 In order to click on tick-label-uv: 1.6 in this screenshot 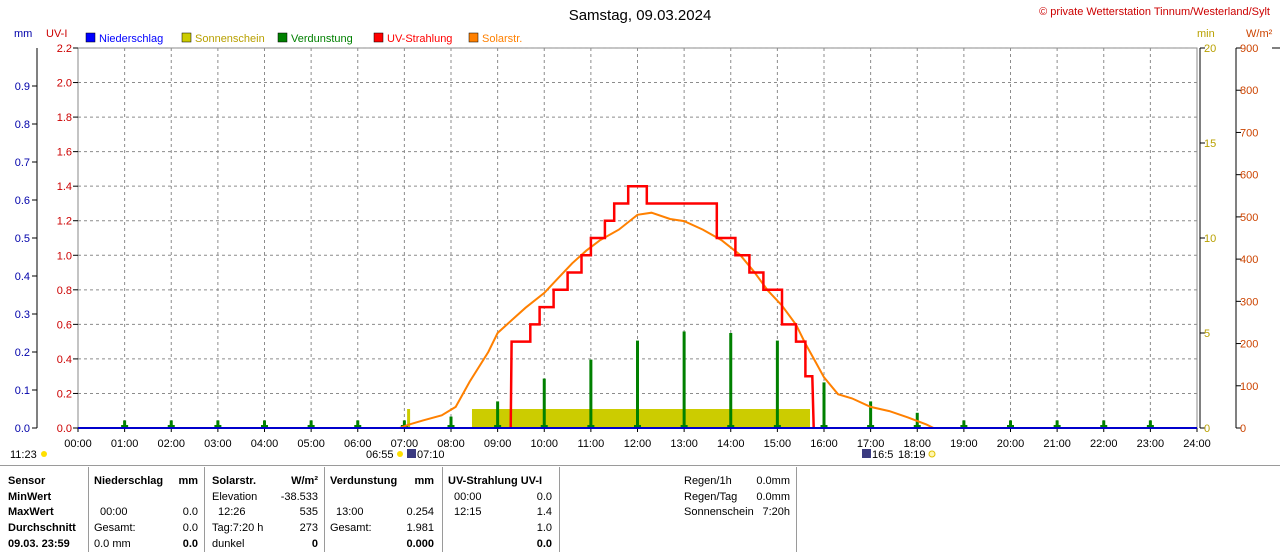, I will do `click(64, 153)`.